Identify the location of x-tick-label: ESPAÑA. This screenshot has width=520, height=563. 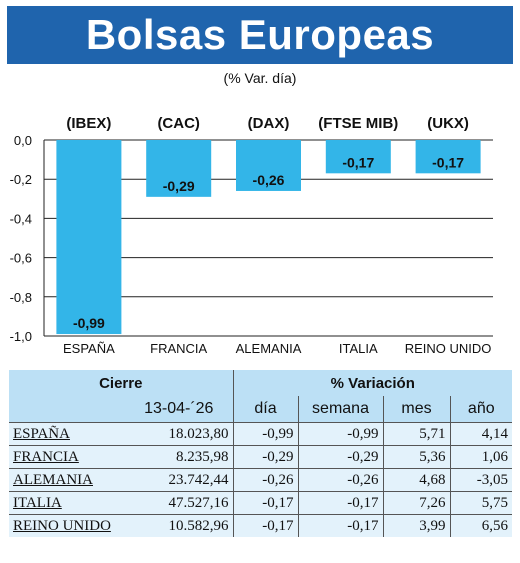
(89, 348).